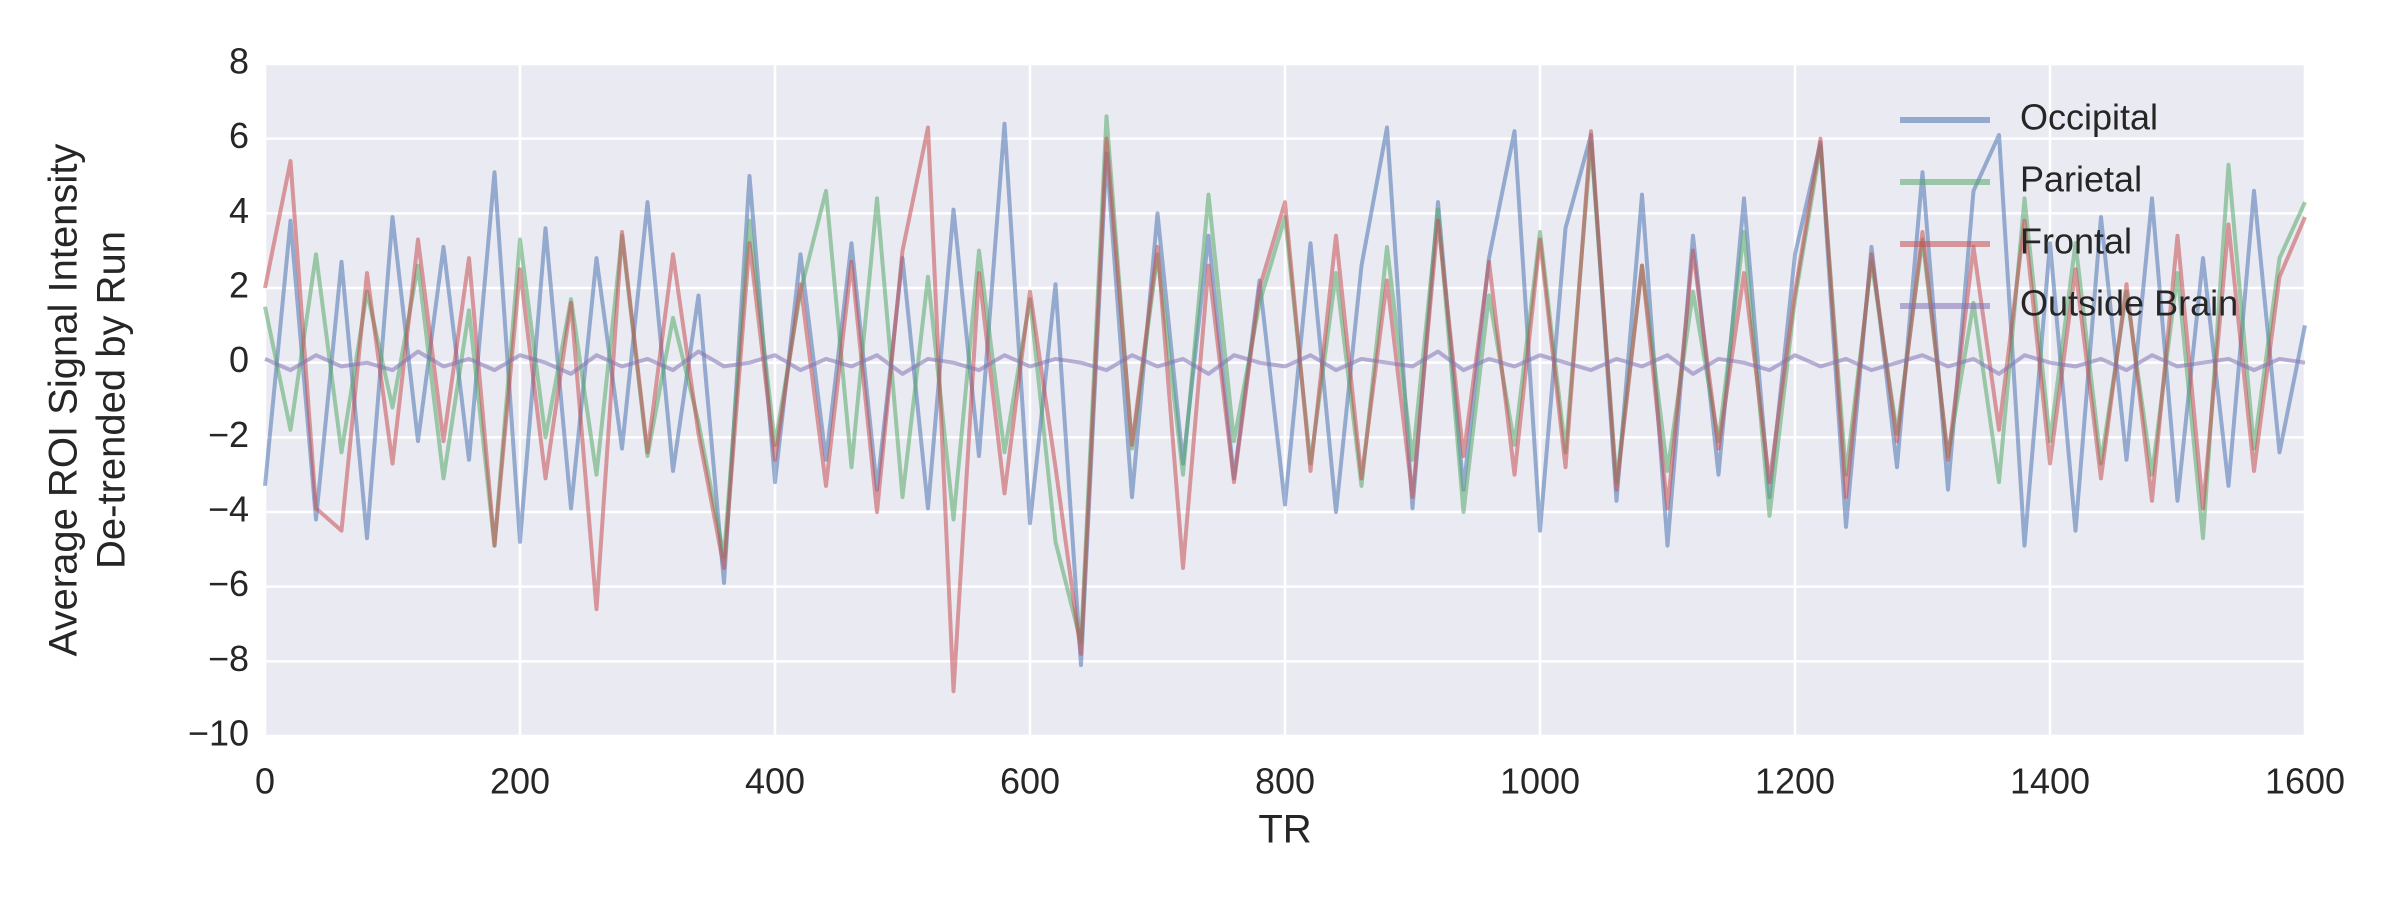  Describe the element at coordinates (239, 135) in the screenshot. I see `y-tick-label: 6` at that location.